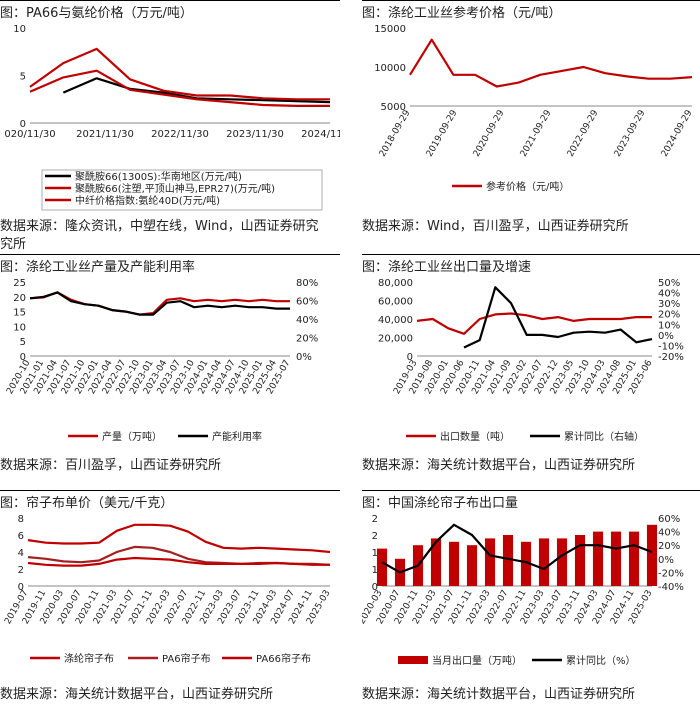 The height and width of the screenshot is (711, 700). Describe the element at coordinates (19, 298) in the screenshot. I see `y-tick-label: 20` at that location.